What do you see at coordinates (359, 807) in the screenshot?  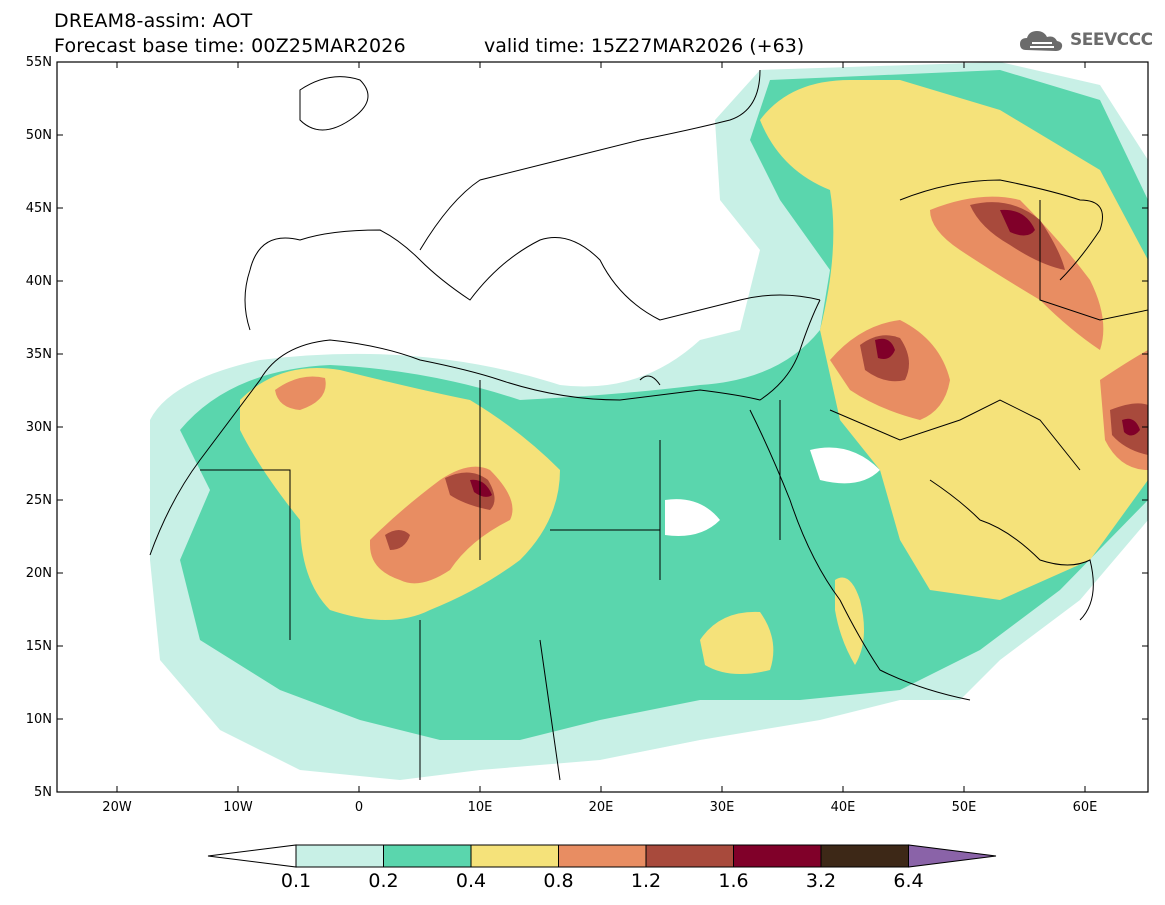 I see `lon-label-0: 0` at bounding box center [359, 807].